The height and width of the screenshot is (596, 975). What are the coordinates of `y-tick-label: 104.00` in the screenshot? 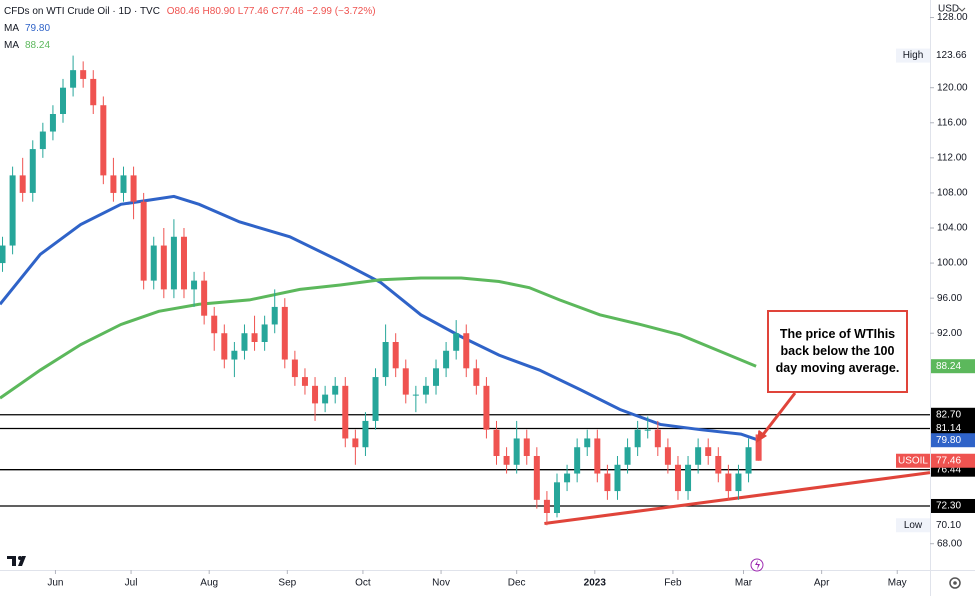 It's located at (952, 228).